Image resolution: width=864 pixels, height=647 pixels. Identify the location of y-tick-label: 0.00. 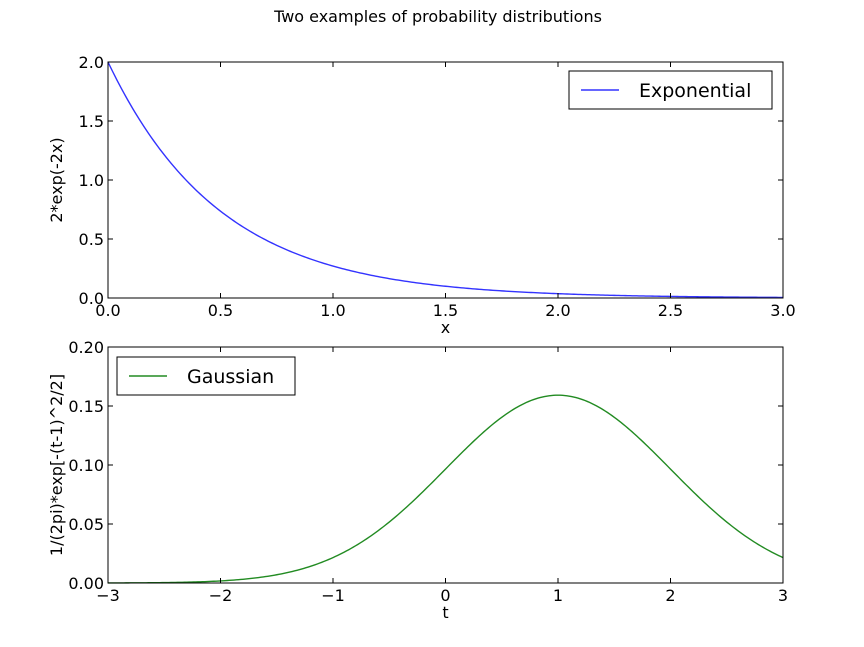
(86, 583).